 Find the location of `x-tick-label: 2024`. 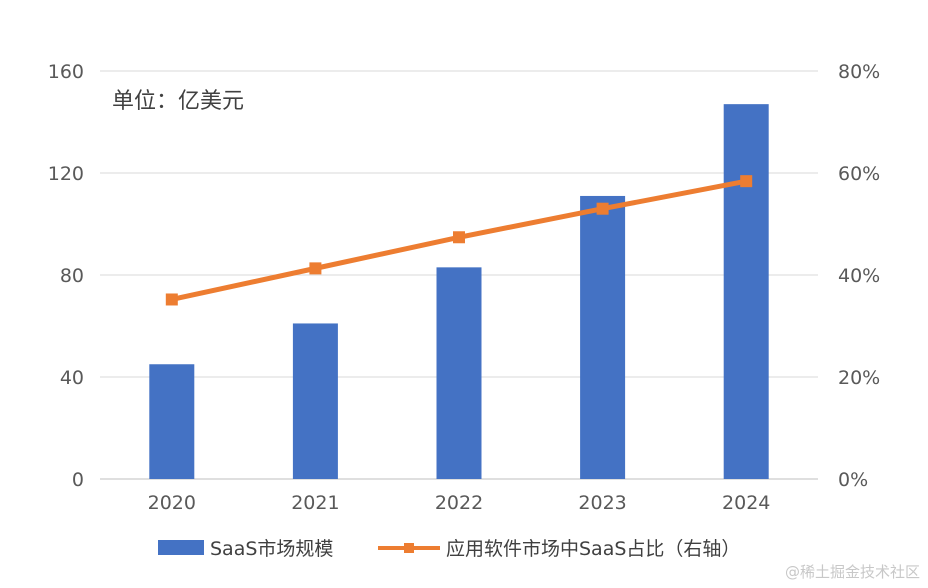

x-tick-label: 2024 is located at coordinates (746, 503).